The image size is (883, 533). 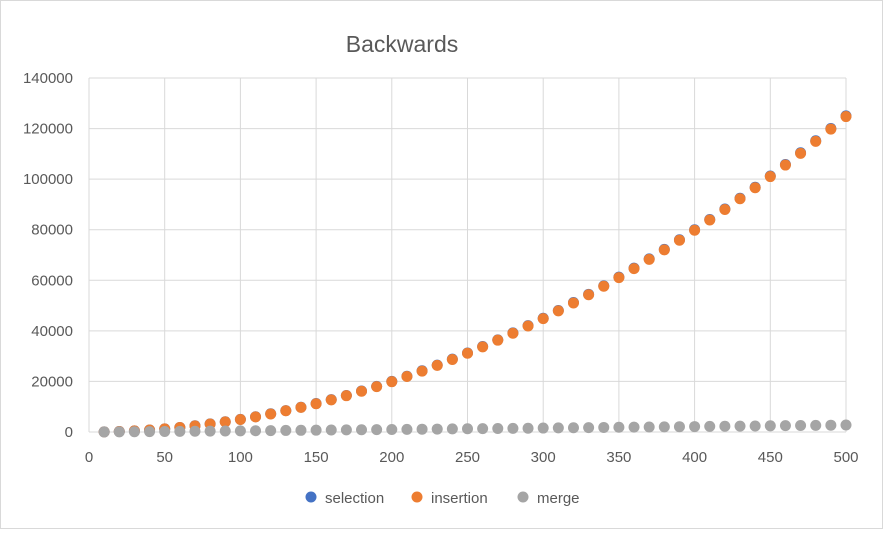 I want to click on chart-title: Backwards, so click(x=402, y=44).